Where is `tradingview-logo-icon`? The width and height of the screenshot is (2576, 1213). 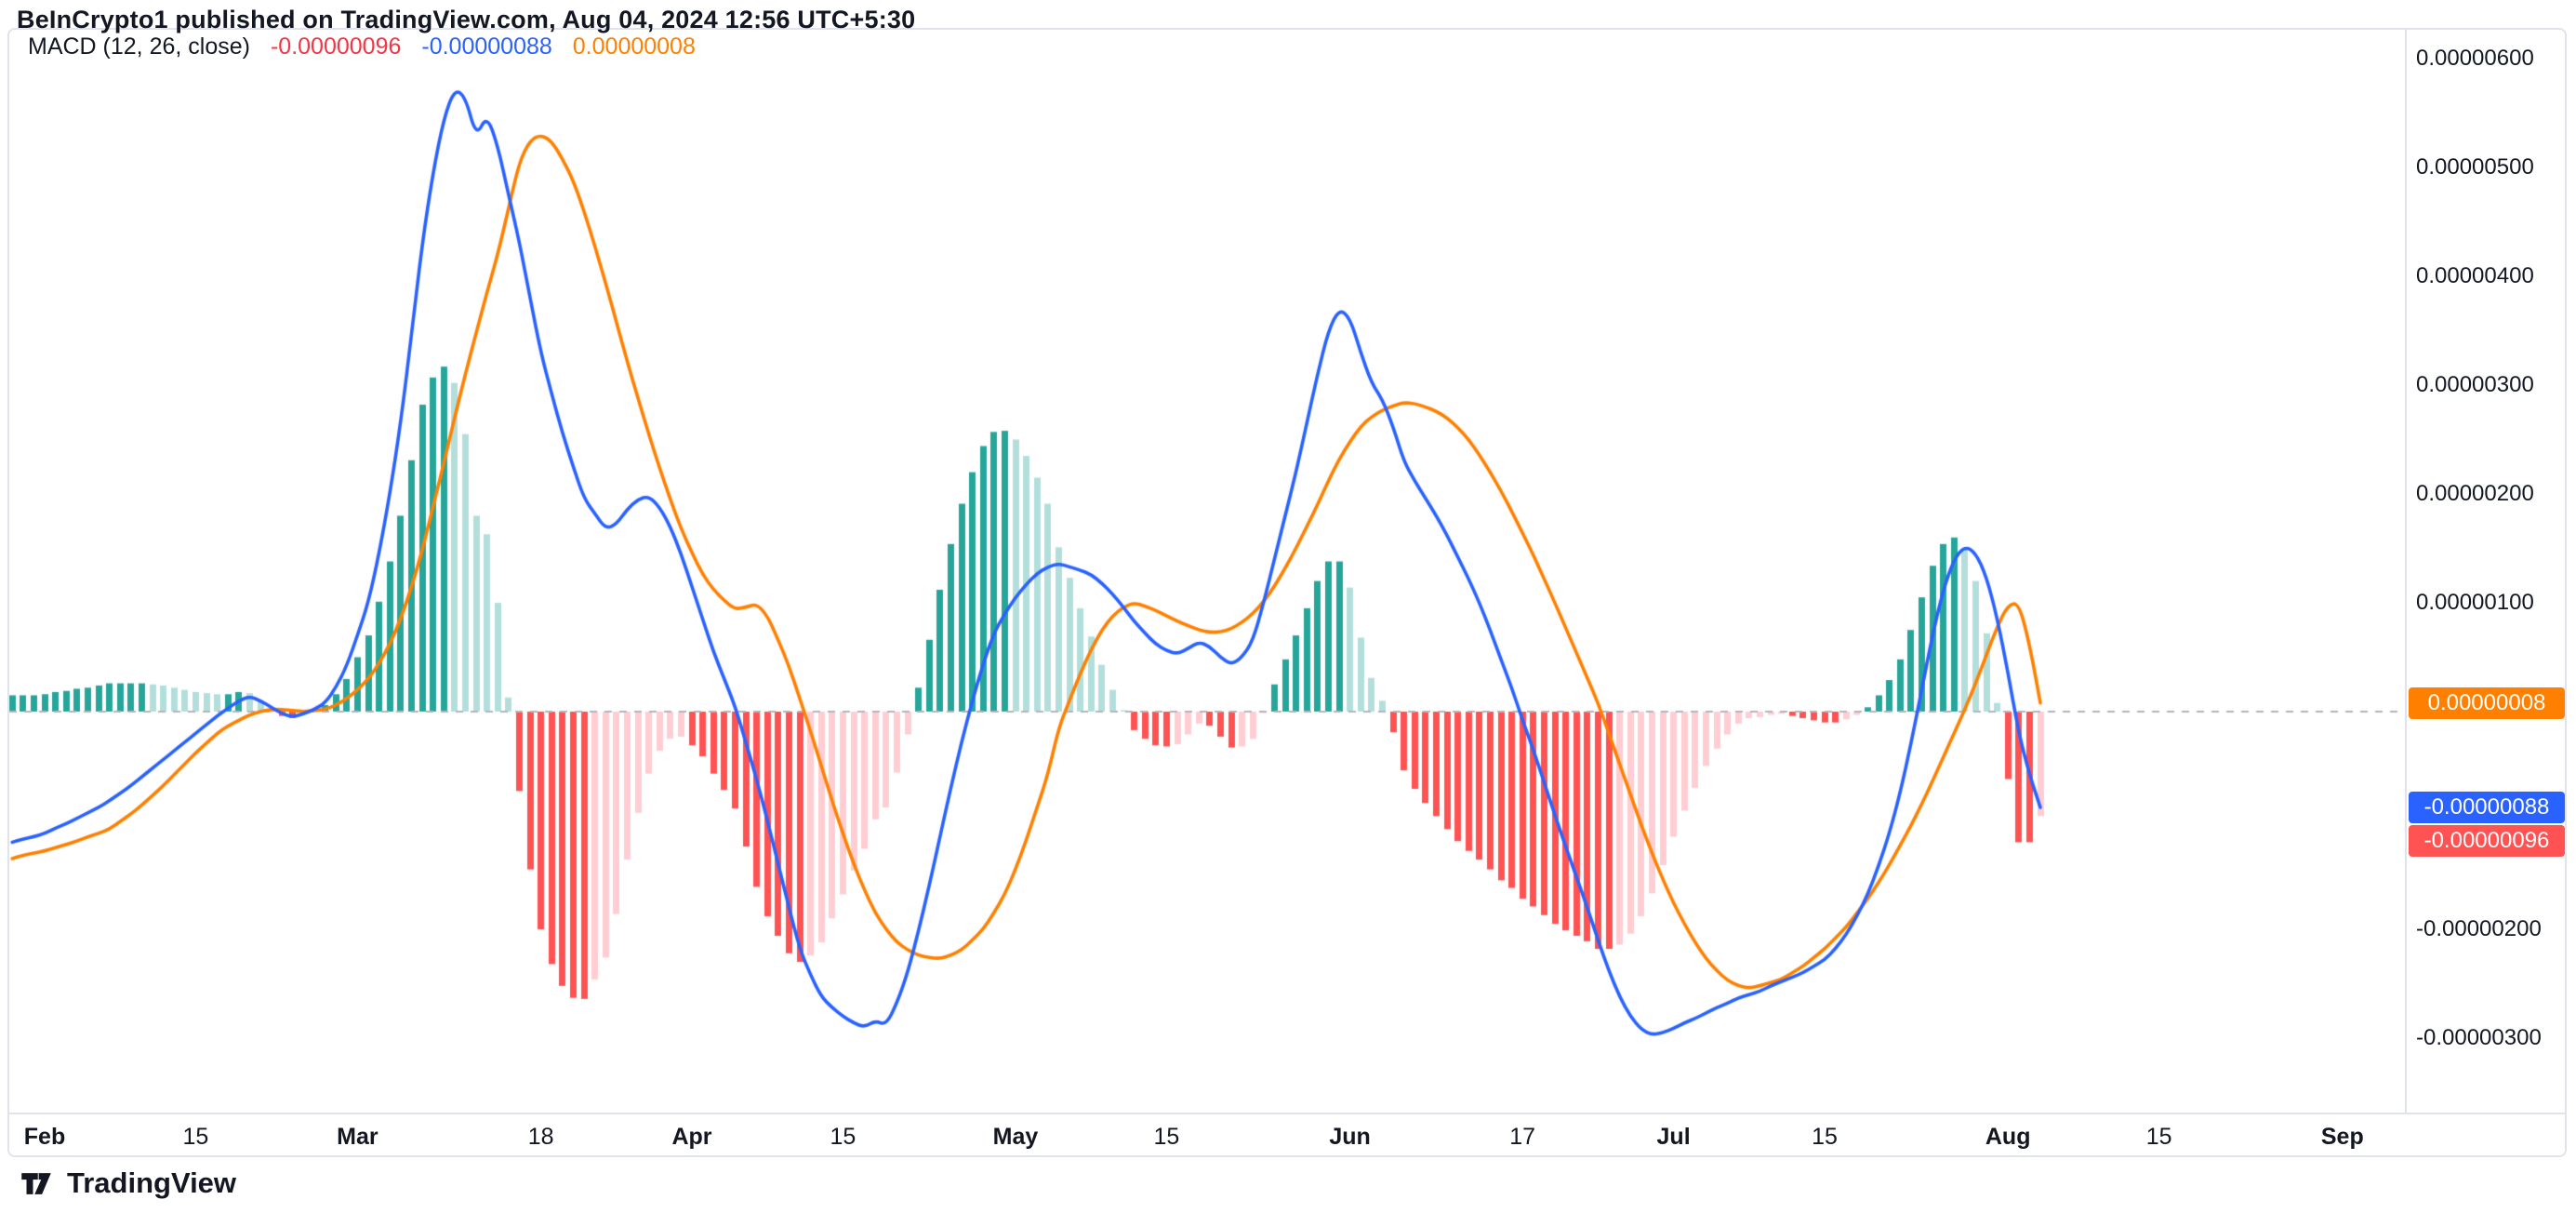
tradingview-logo-icon is located at coordinates (36, 1183).